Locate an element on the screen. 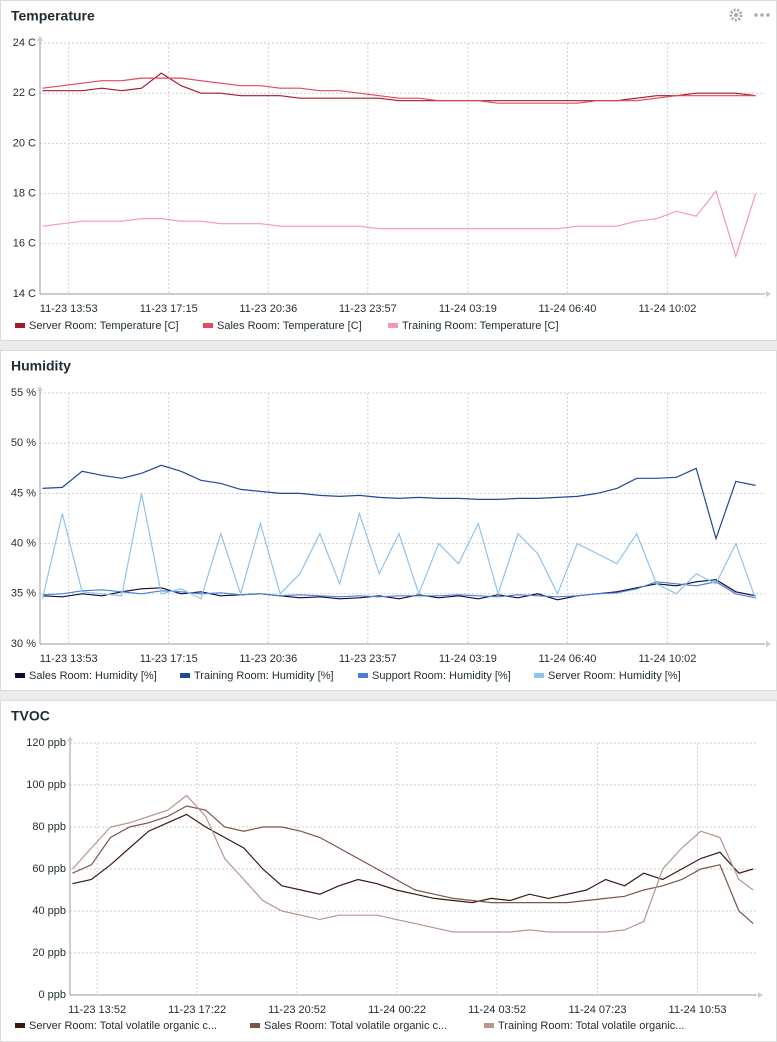 The width and height of the screenshot is (777, 1042). x-tick-label: 11-24 10:53 is located at coordinates (698, 1010).